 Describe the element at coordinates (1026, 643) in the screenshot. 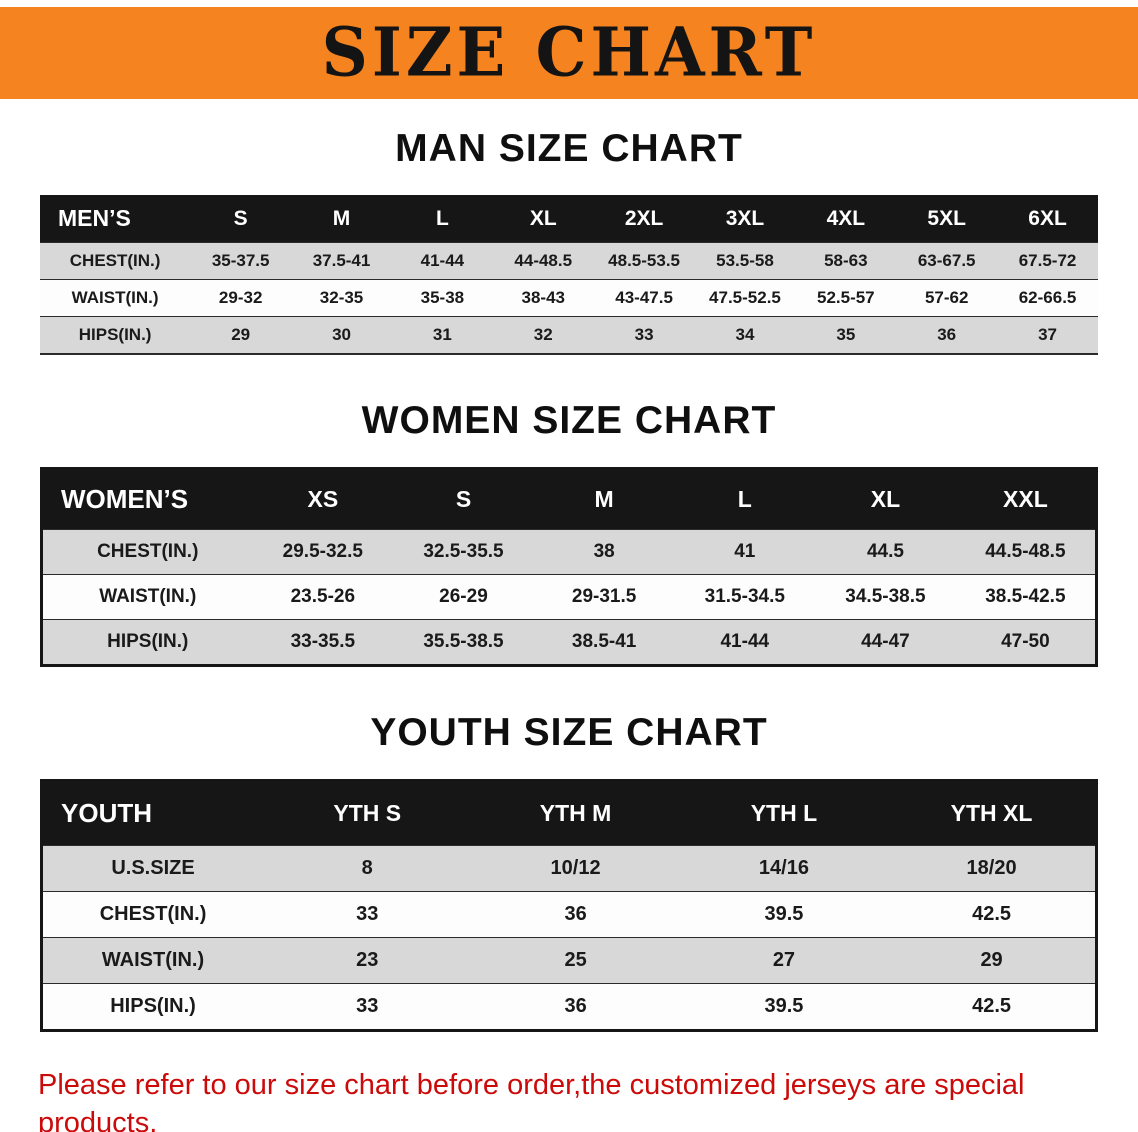

I see `value-cell: 47-50` at that location.